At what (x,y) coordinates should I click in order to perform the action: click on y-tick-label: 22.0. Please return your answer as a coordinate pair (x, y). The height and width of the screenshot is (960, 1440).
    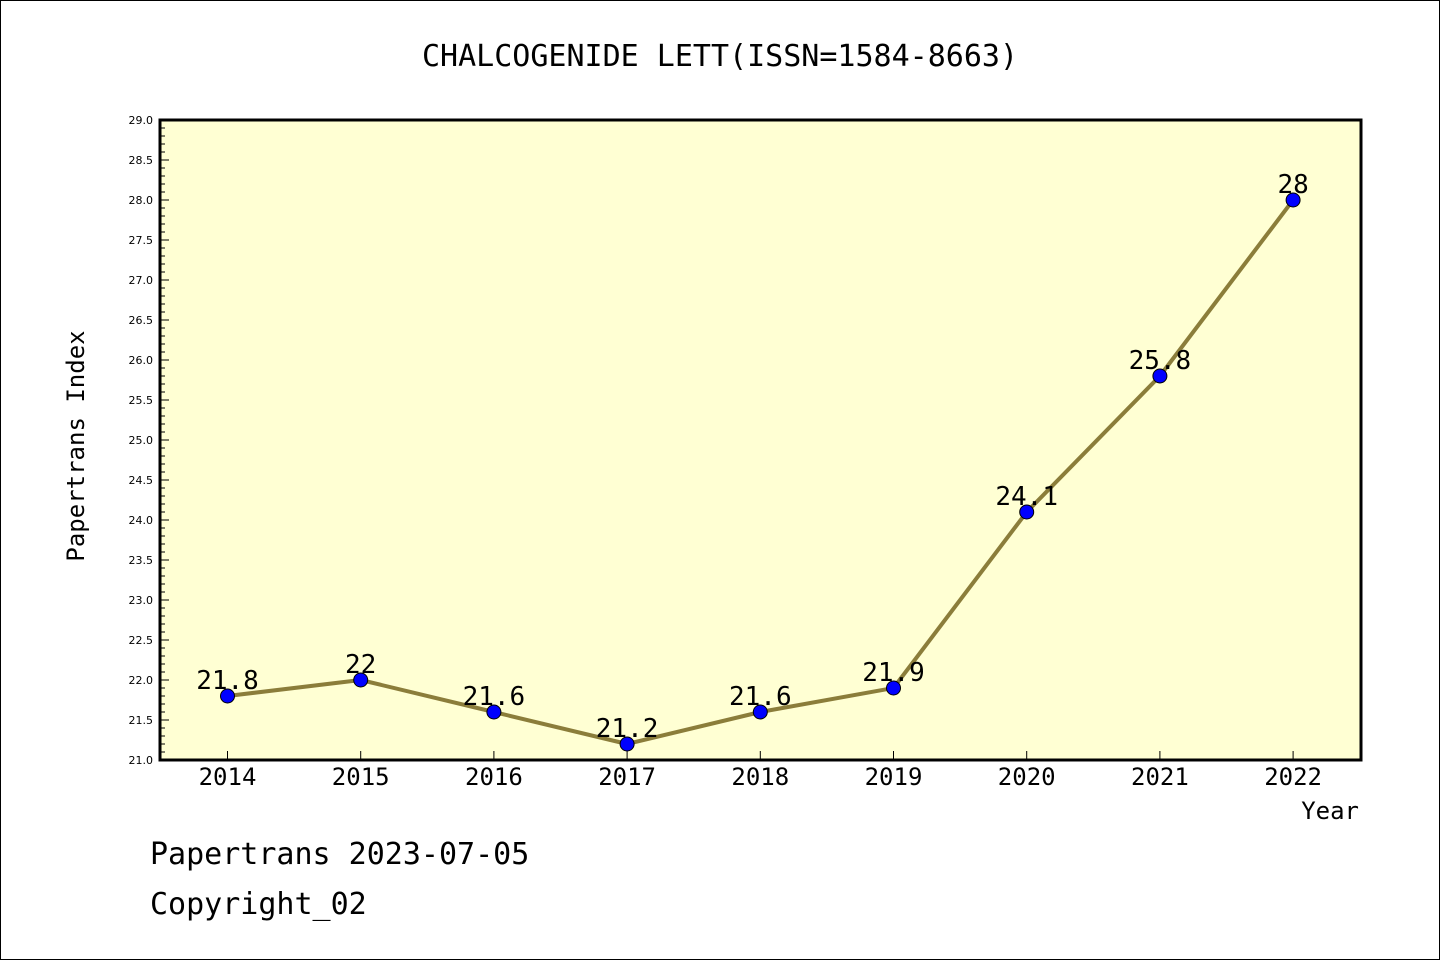
    Looking at the image, I should click on (141, 680).